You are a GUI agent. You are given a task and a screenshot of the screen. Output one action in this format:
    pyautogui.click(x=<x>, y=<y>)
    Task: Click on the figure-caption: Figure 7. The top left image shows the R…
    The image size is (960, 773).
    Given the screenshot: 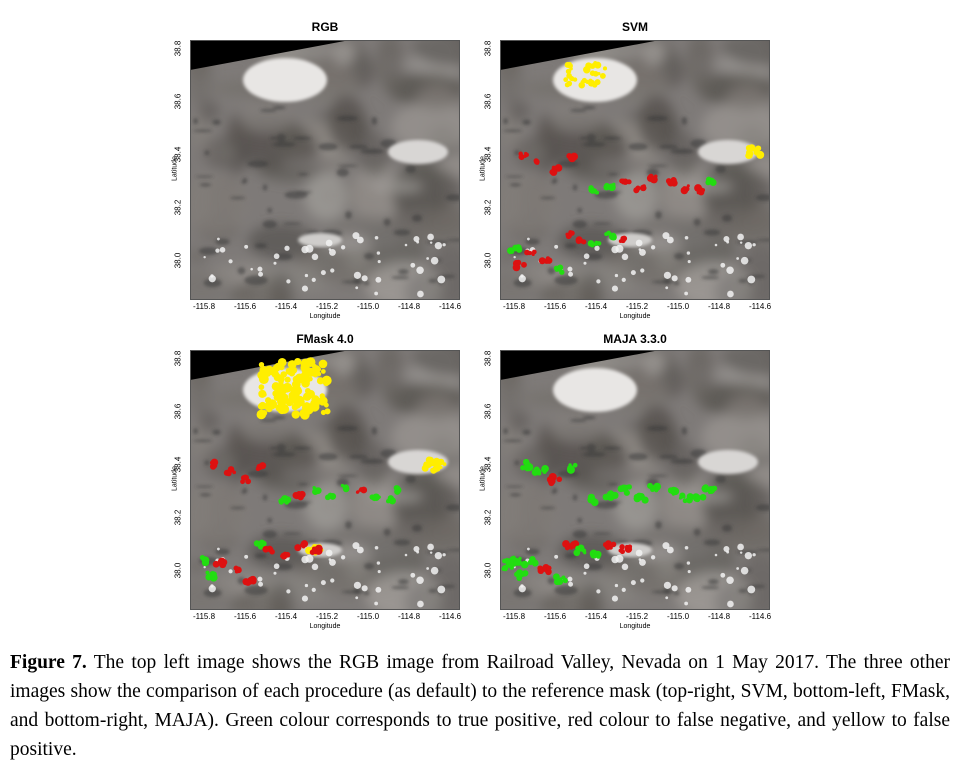 What is the action you would take?
    pyautogui.click(x=480, y=706)
    